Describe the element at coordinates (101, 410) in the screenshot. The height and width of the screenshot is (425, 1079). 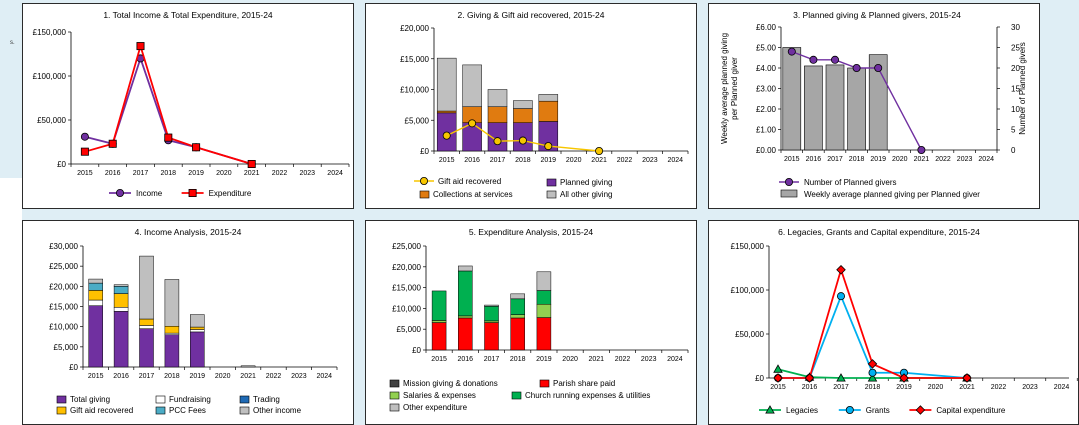
I see `legend-label-gift-aid-recovered: Gift aid recovered` at that location.